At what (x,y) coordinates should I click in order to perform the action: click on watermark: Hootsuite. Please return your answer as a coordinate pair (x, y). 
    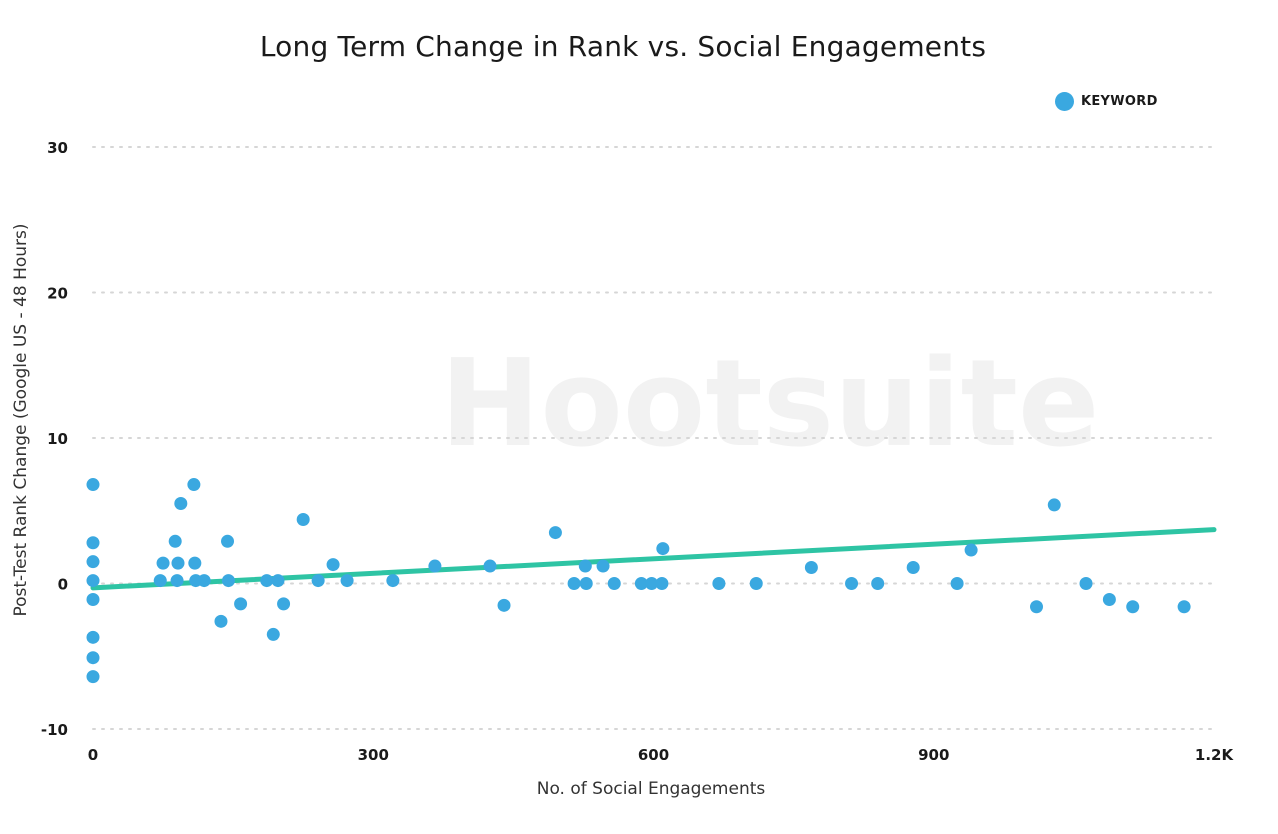
    Looking at the image, I should click on (769, 404).